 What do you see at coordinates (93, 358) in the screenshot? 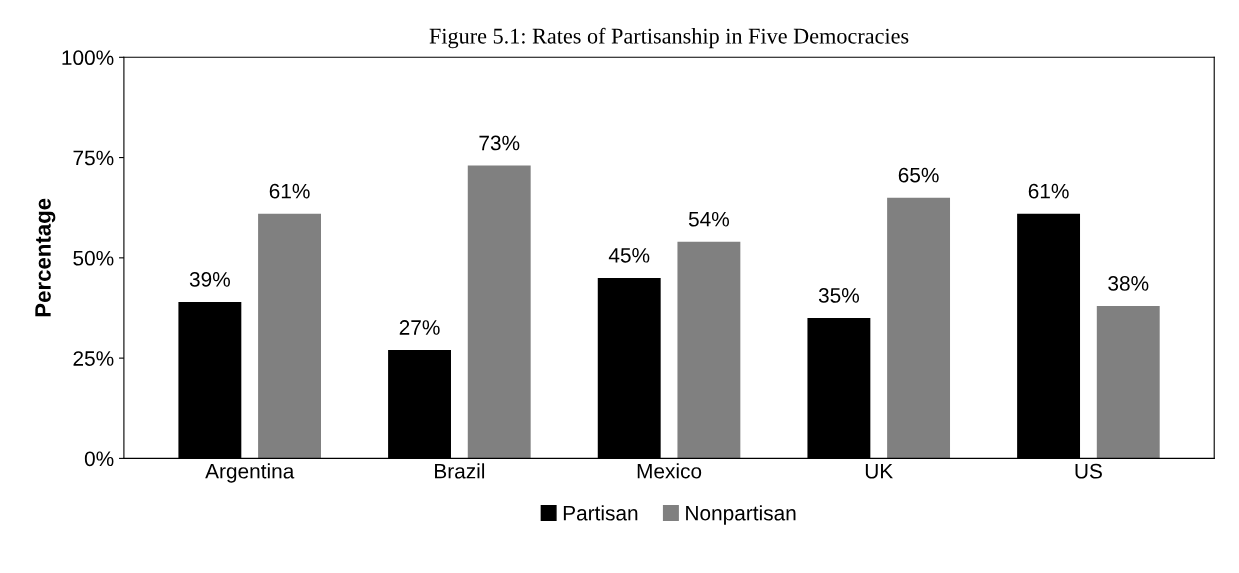
I see `y-tick-label: 25%` at bounding box center [93, 358].